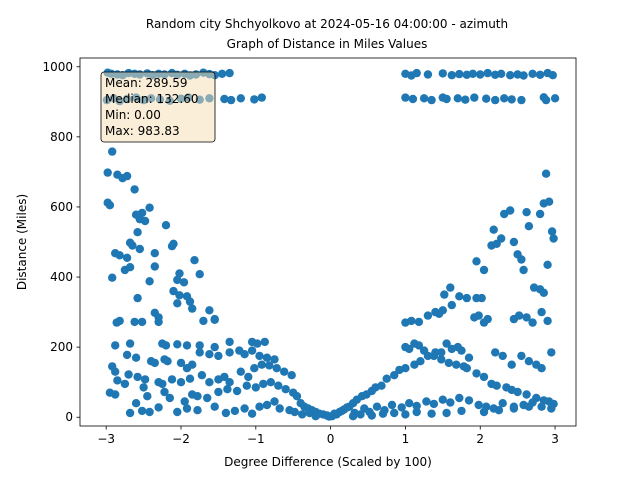 The height and width of the screenshot is (484, 640). I want to click on x-axis-ticks: −3 −2 −1 0 1 2 3, so click(328, 436).